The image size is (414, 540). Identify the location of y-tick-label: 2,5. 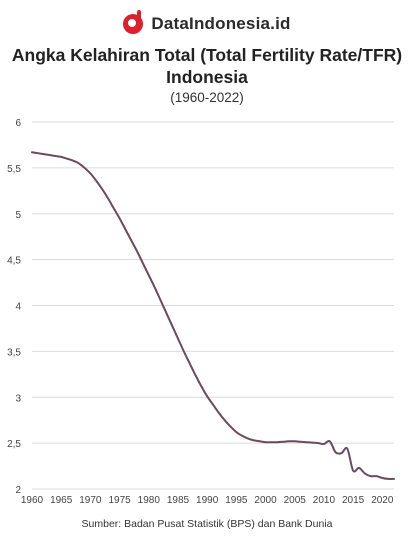
(14, 444).